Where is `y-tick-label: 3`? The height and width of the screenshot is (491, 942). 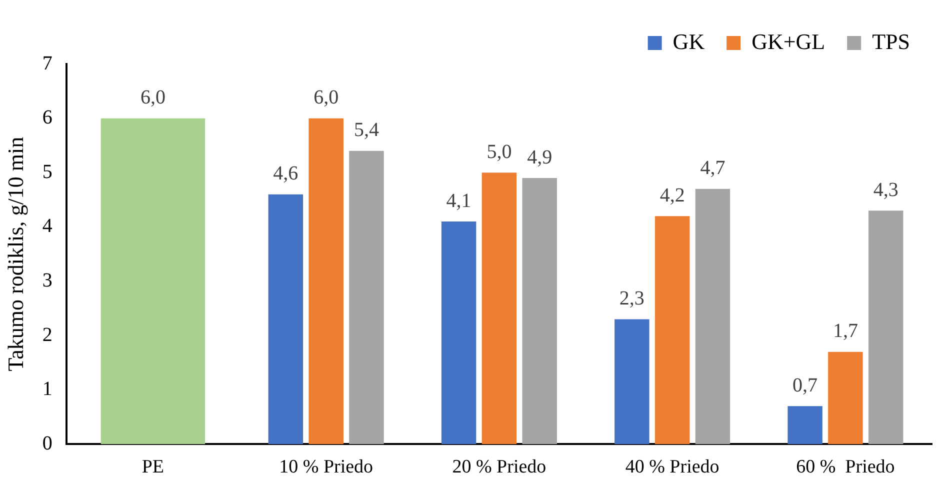
y-tick-label: 3 is located at coordinates (47, 281).